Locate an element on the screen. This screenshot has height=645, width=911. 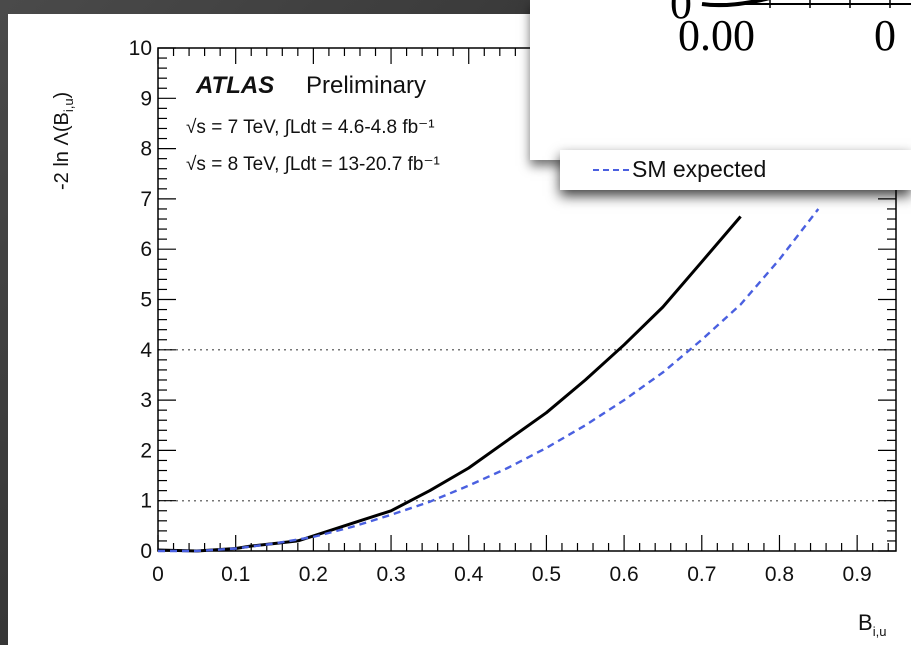
y-tick-label: 8 is located at coordinates (146, 149).